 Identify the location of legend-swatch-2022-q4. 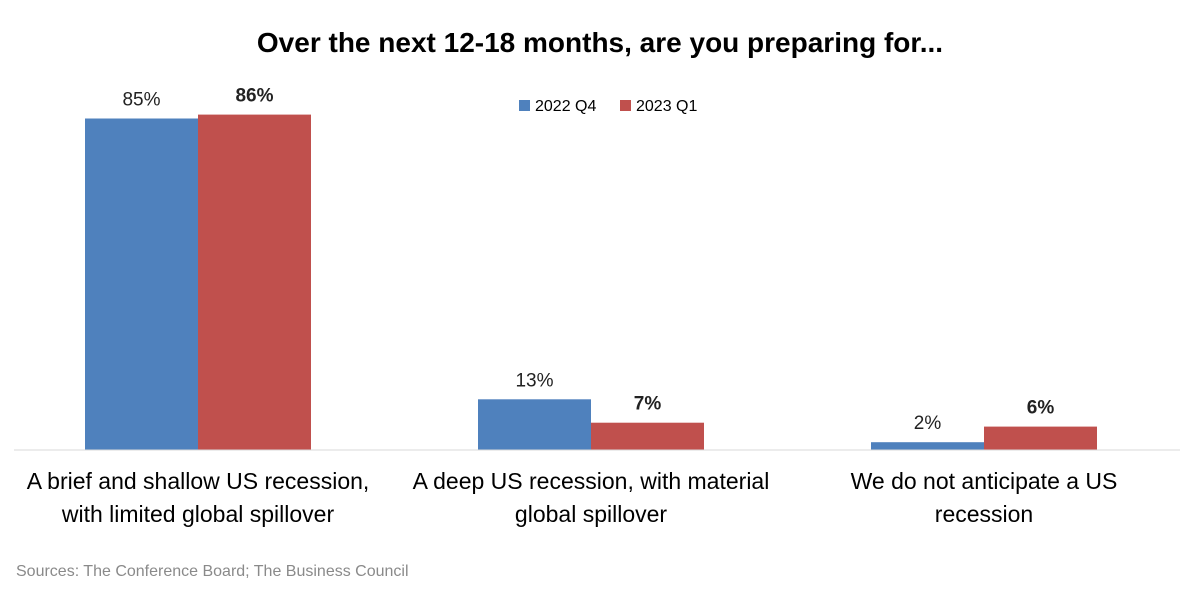
(524, 105).